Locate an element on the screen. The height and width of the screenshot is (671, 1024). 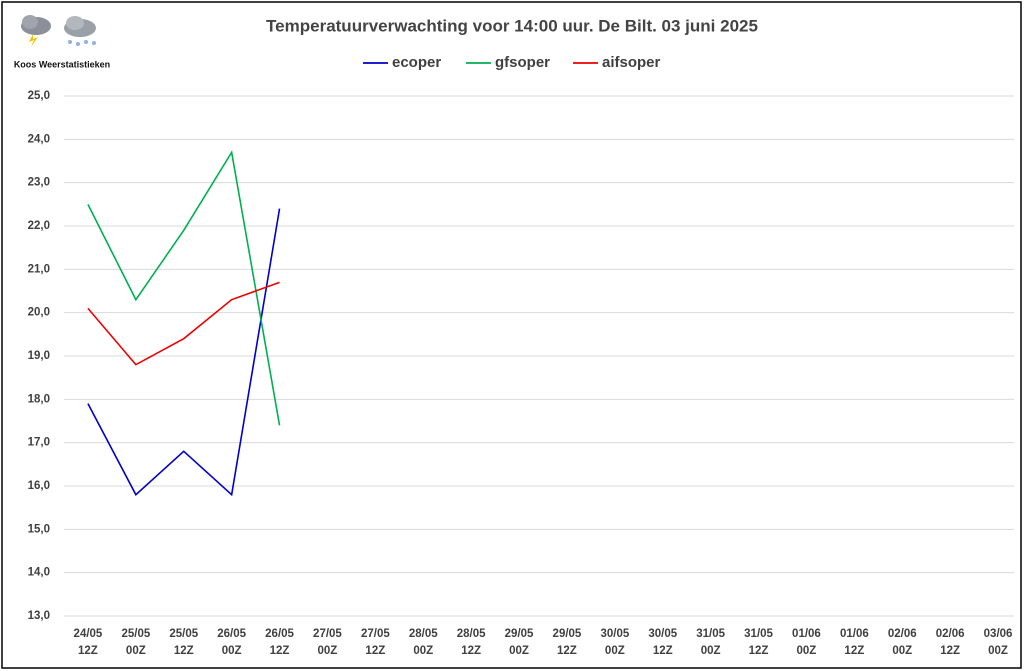
y-tick-label: 25,0 is located at coordinates (39, 96).